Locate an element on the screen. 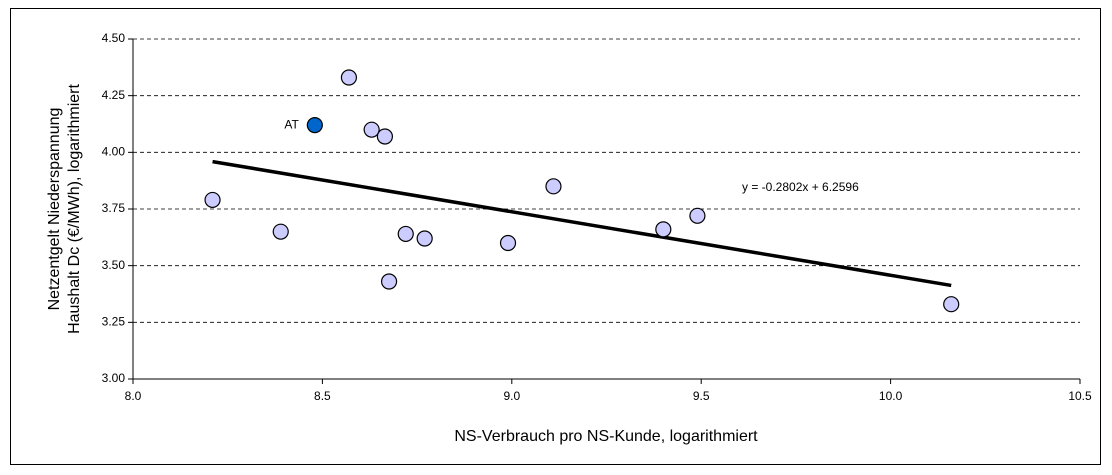 The image size is (1112, 475). y-tick-label: 4.50 is located at coordinates (114, 38).